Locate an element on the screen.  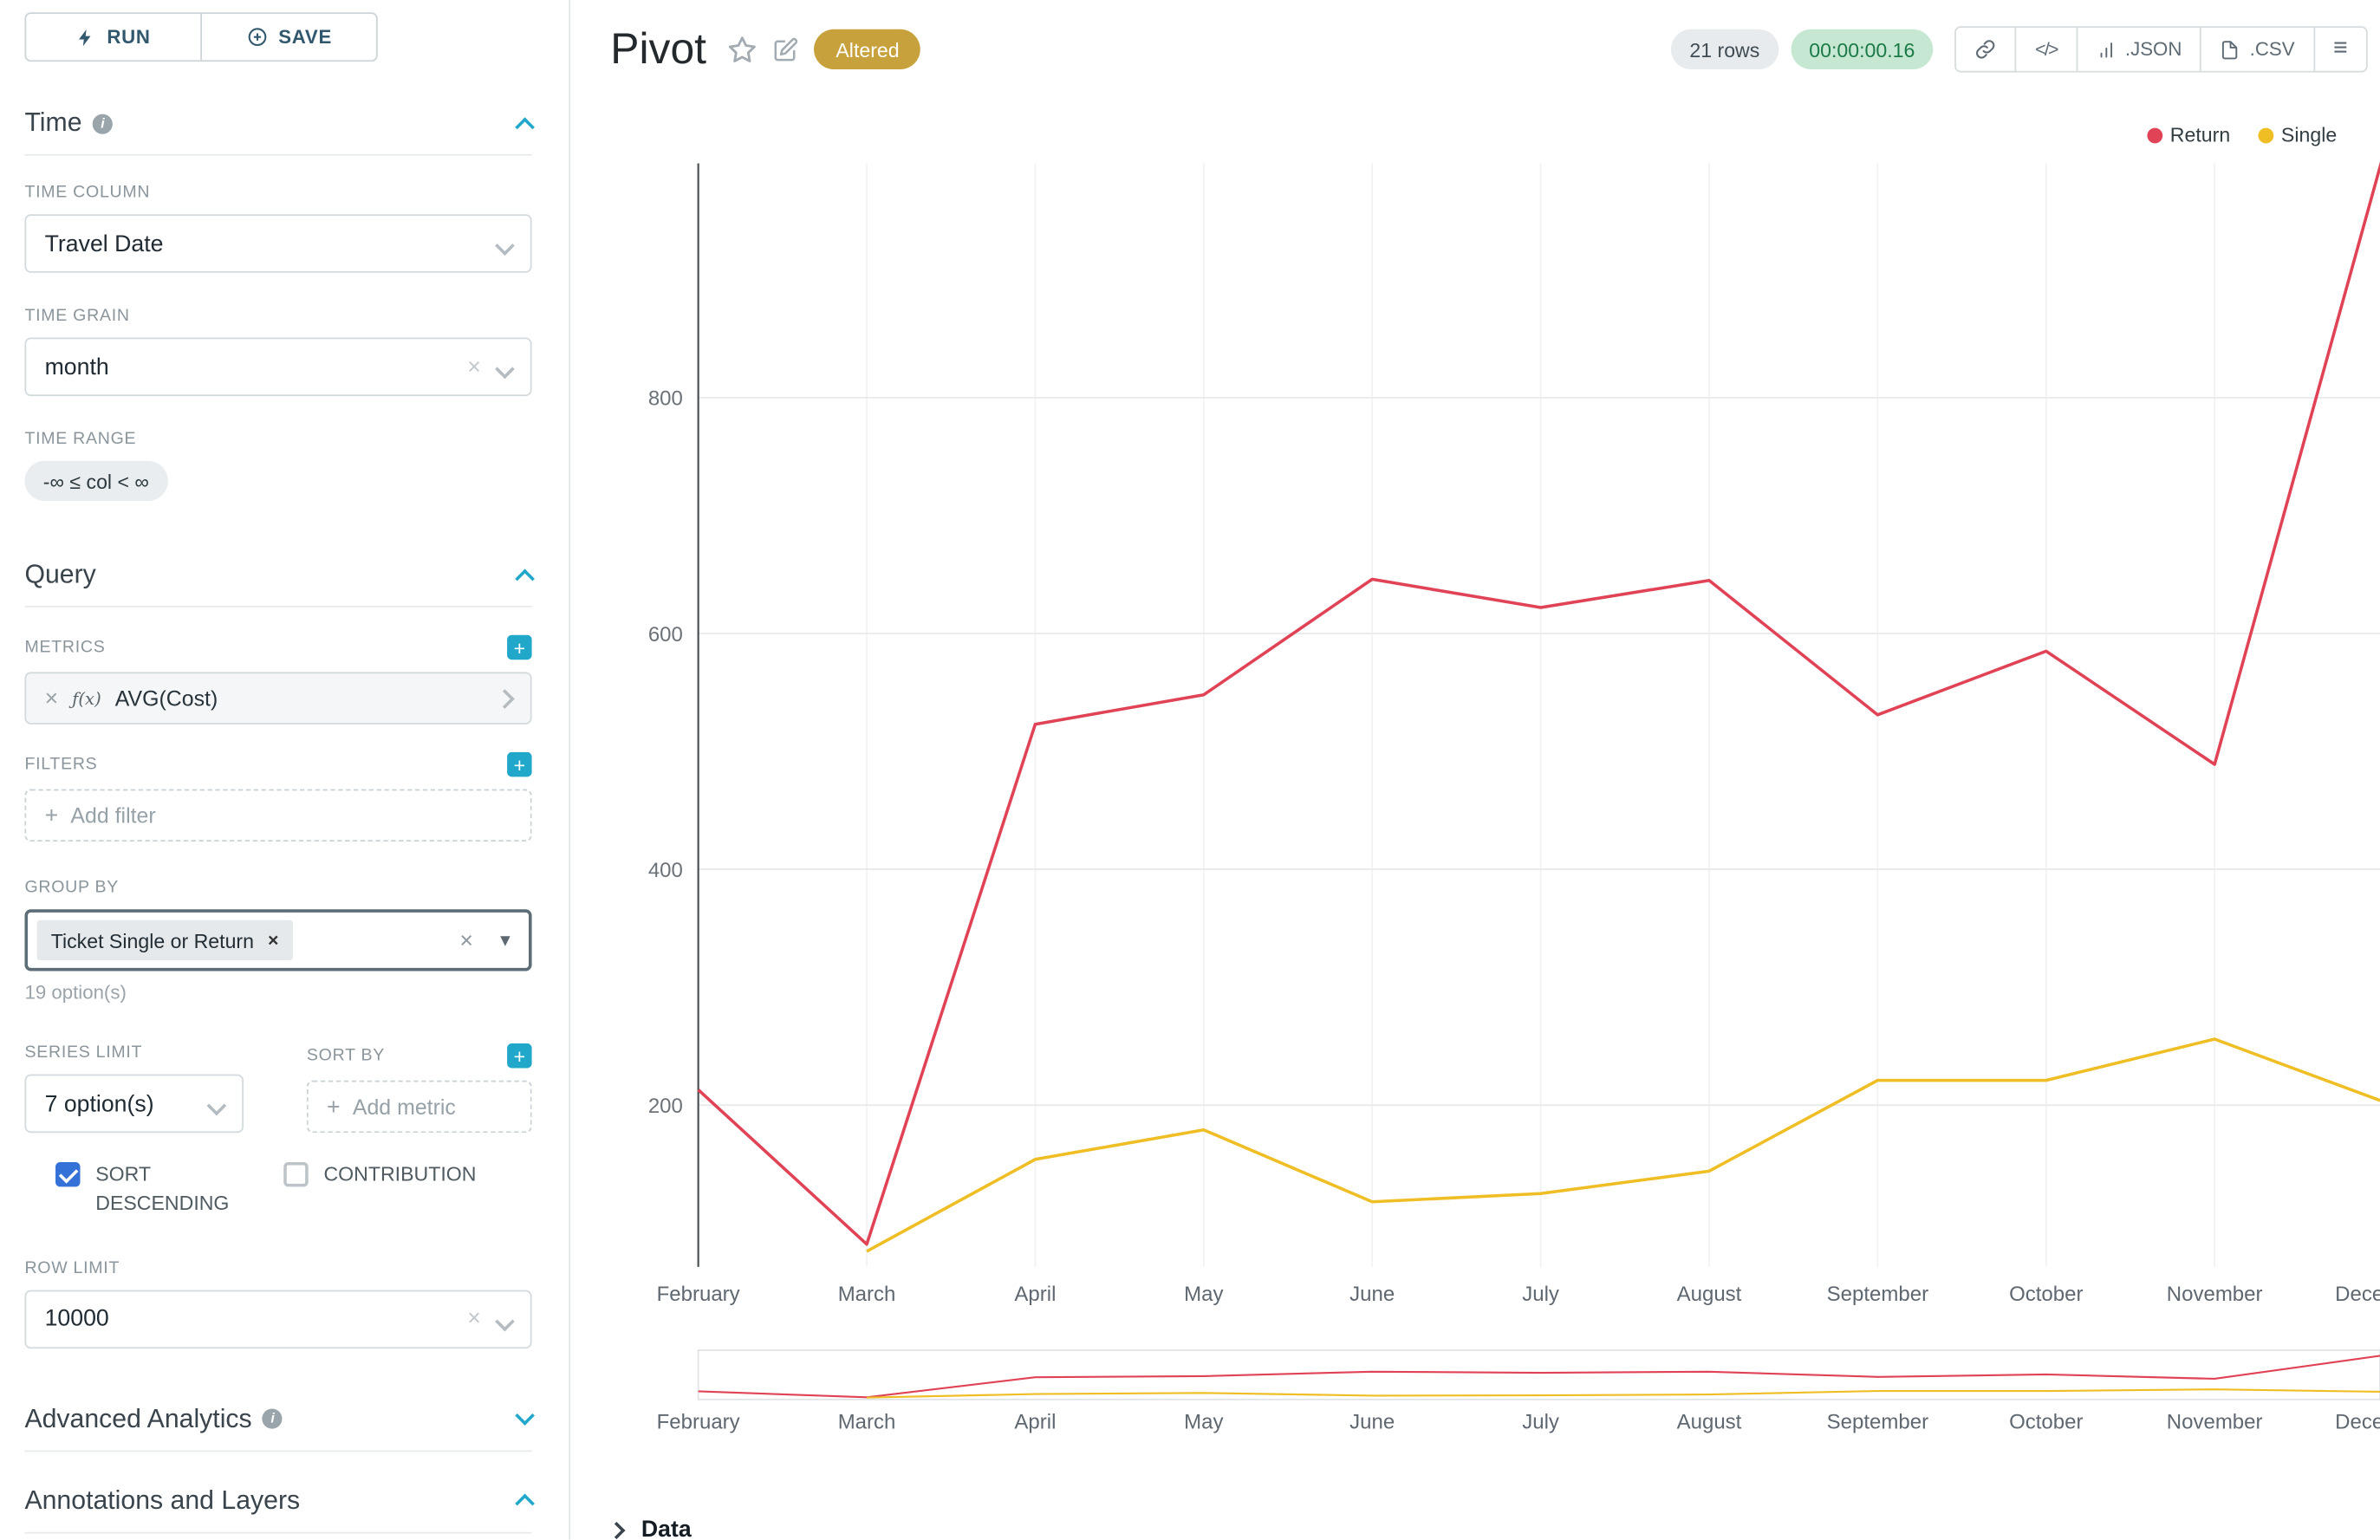
add-filter-placeholder: Add filter is located at coordinates (113, 815).